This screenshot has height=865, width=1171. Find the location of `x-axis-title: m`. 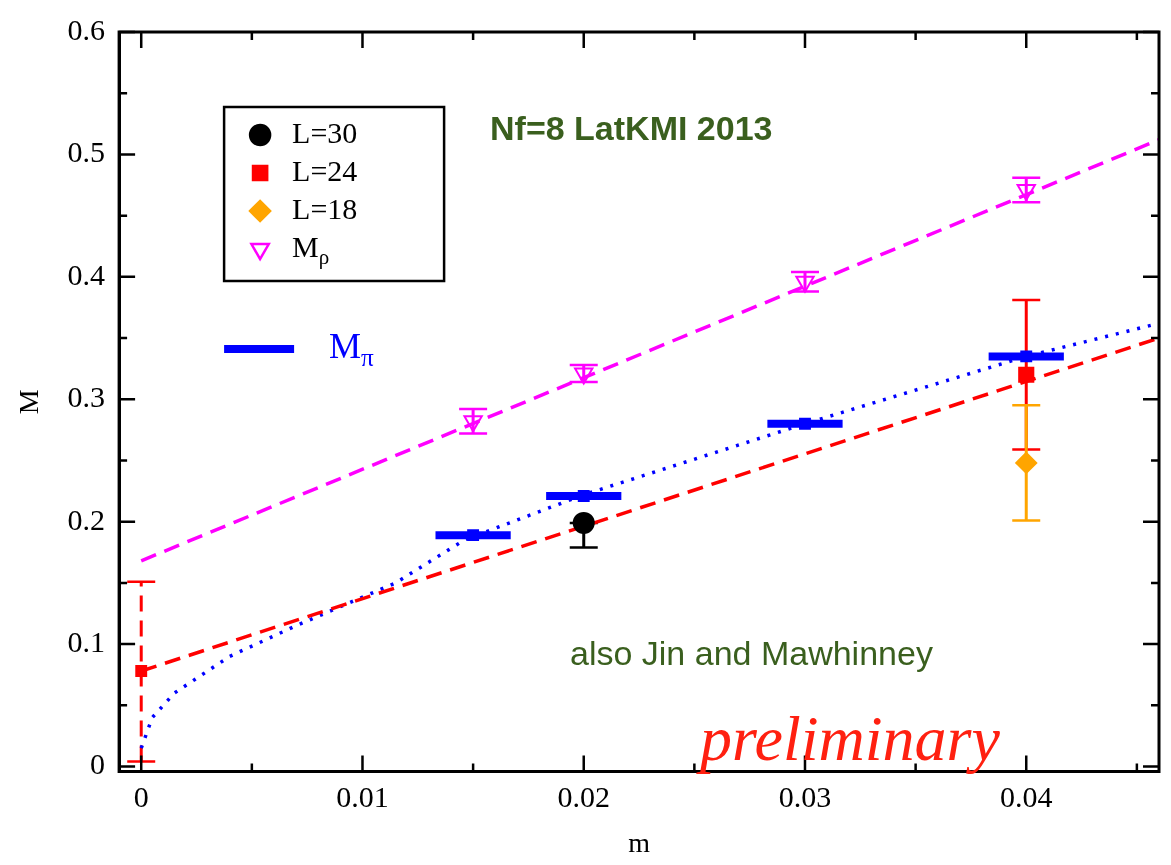

x-axis-title: m is located at coordinates (639, 842).